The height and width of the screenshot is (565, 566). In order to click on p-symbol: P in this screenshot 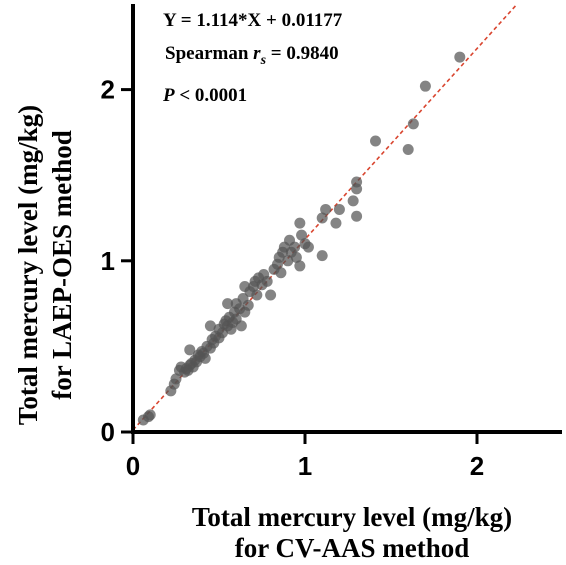, I will do `click(168, 95)`.